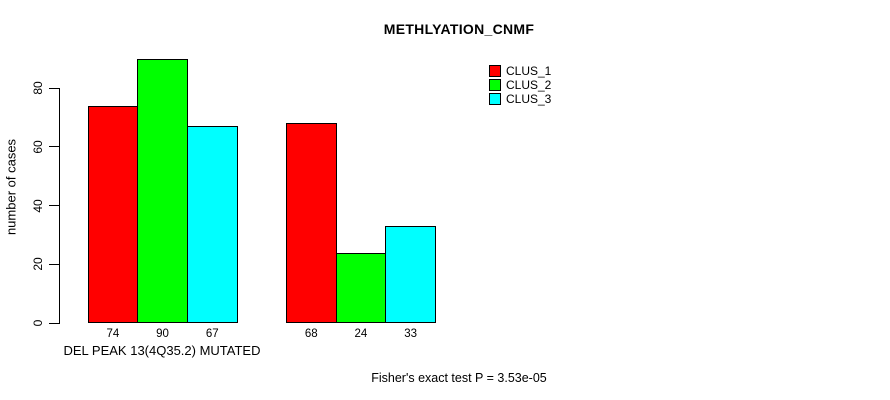 This screenshot has height=400, width=890. Describe the element at coordinates (459, 29) in the screenshot. I see `chart-title: METHLYATION_CNMF` at that location.